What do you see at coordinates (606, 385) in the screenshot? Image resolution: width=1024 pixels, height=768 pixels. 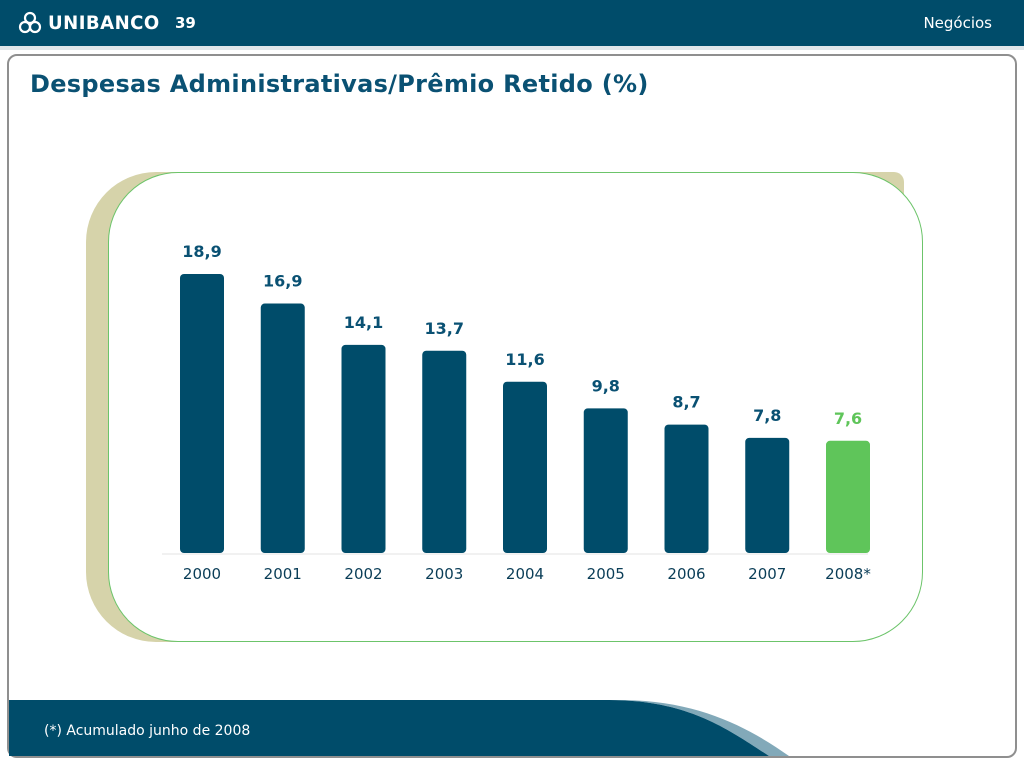 I see `data-label-2005: 9,8` at bounding box center [606, 385].